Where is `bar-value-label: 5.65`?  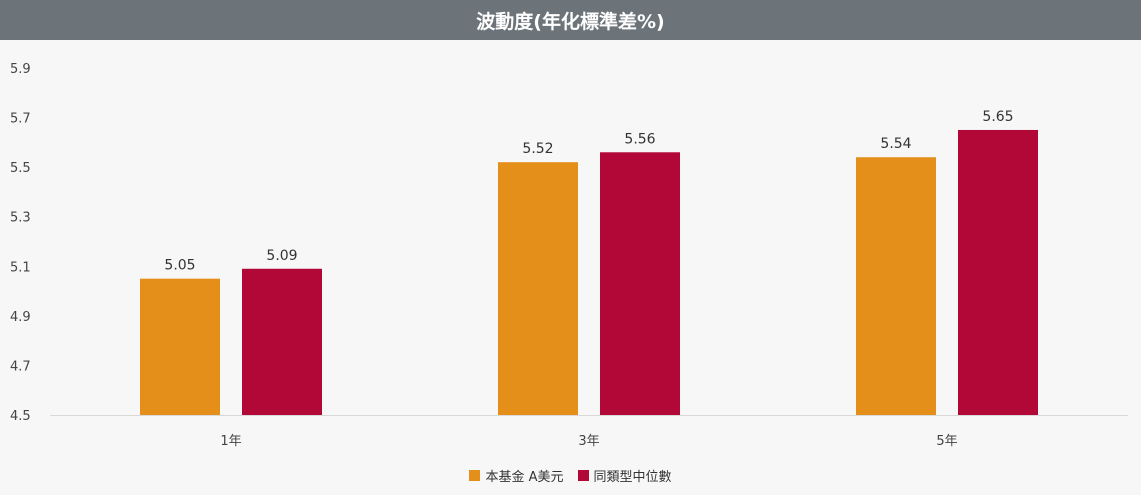 bar-value-label: 5.65 is located at coordinates (997, 117).